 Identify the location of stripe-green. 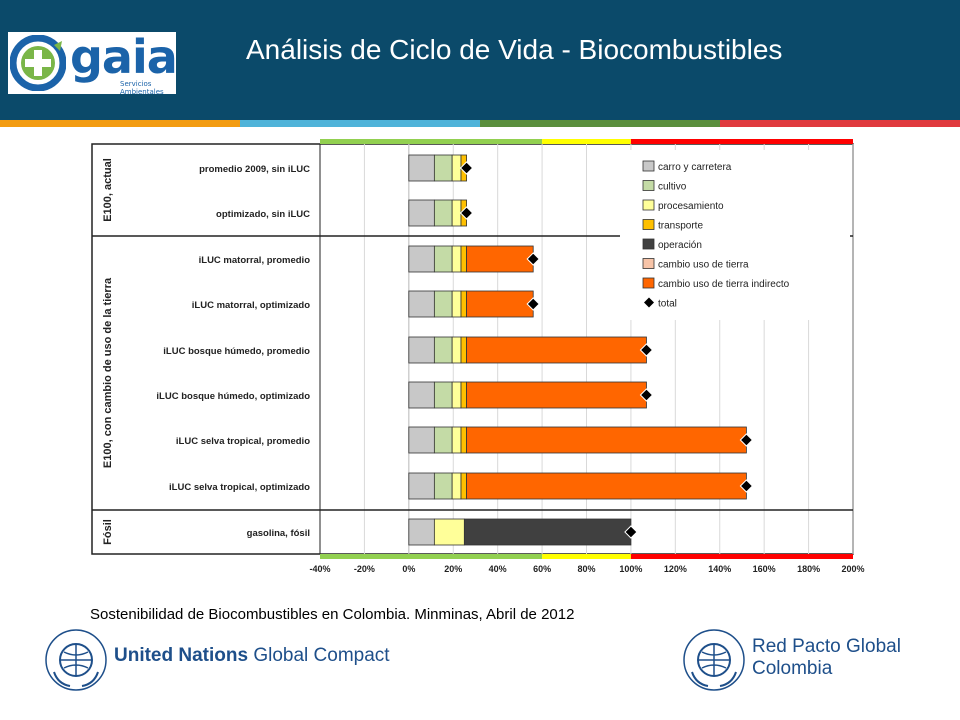
(600, 123).